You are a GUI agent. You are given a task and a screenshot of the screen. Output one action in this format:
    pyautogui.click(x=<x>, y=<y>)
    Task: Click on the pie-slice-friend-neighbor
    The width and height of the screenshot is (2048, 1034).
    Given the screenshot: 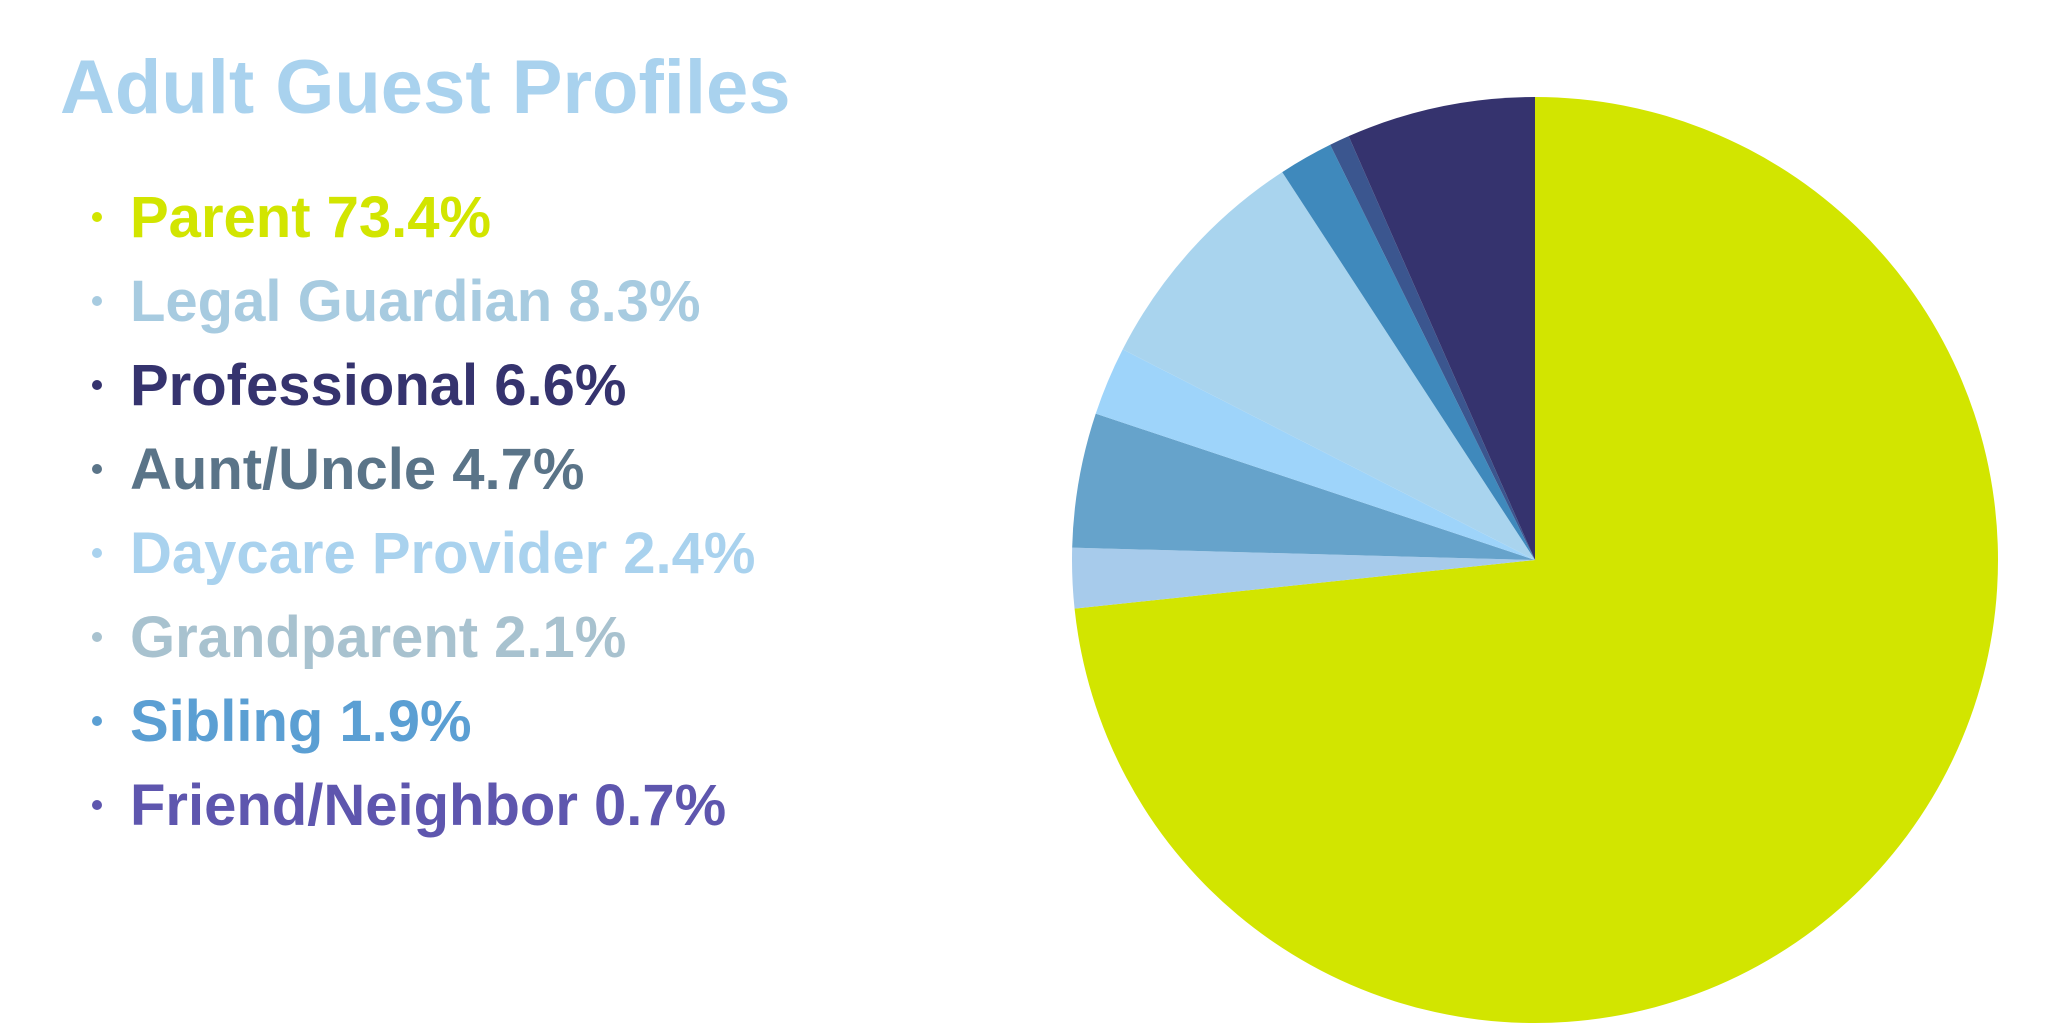 What is the action you would take?
    pyautogui.click(x=1432, y=348)
    